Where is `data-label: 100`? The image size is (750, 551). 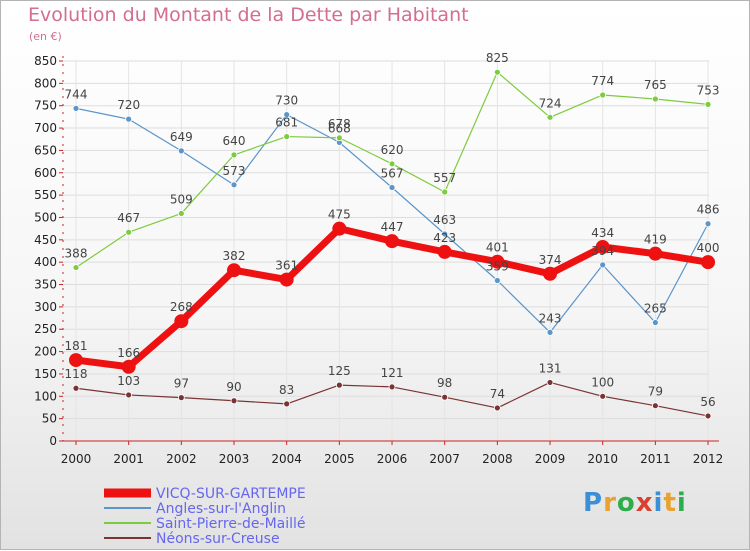
data-label: 100 is located at coordinates (602, 382).